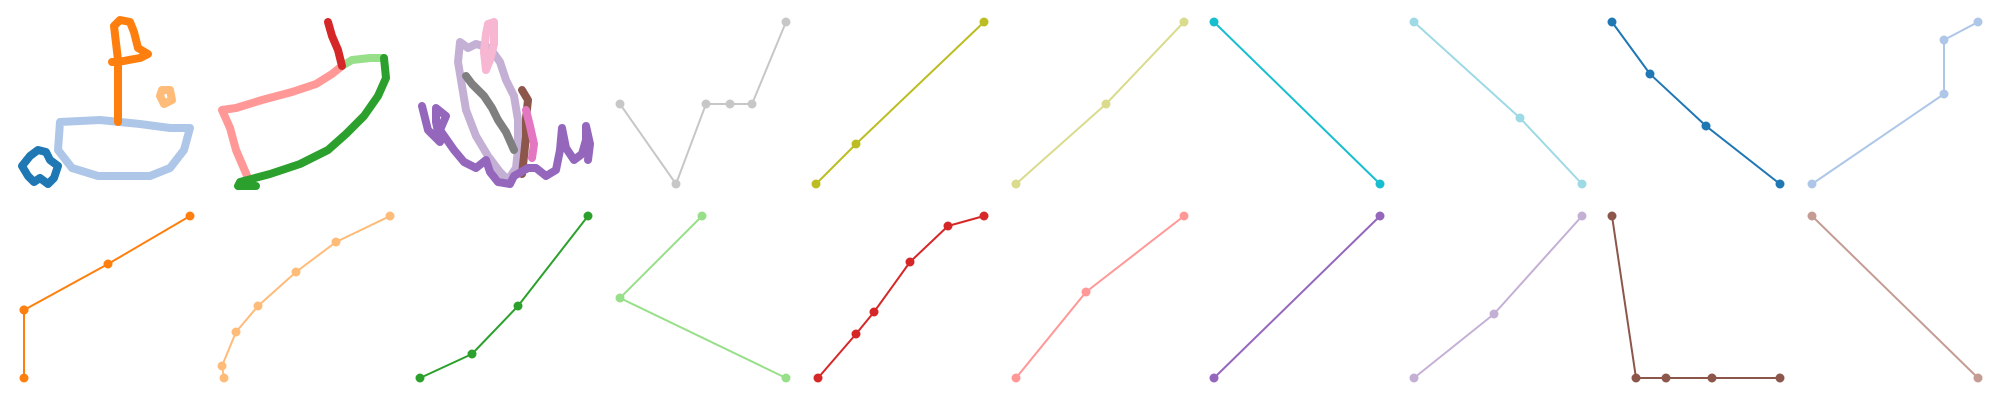 This screenshot has height=400, width=2000. I want to click on sketch-shoe, so click(304, 104).